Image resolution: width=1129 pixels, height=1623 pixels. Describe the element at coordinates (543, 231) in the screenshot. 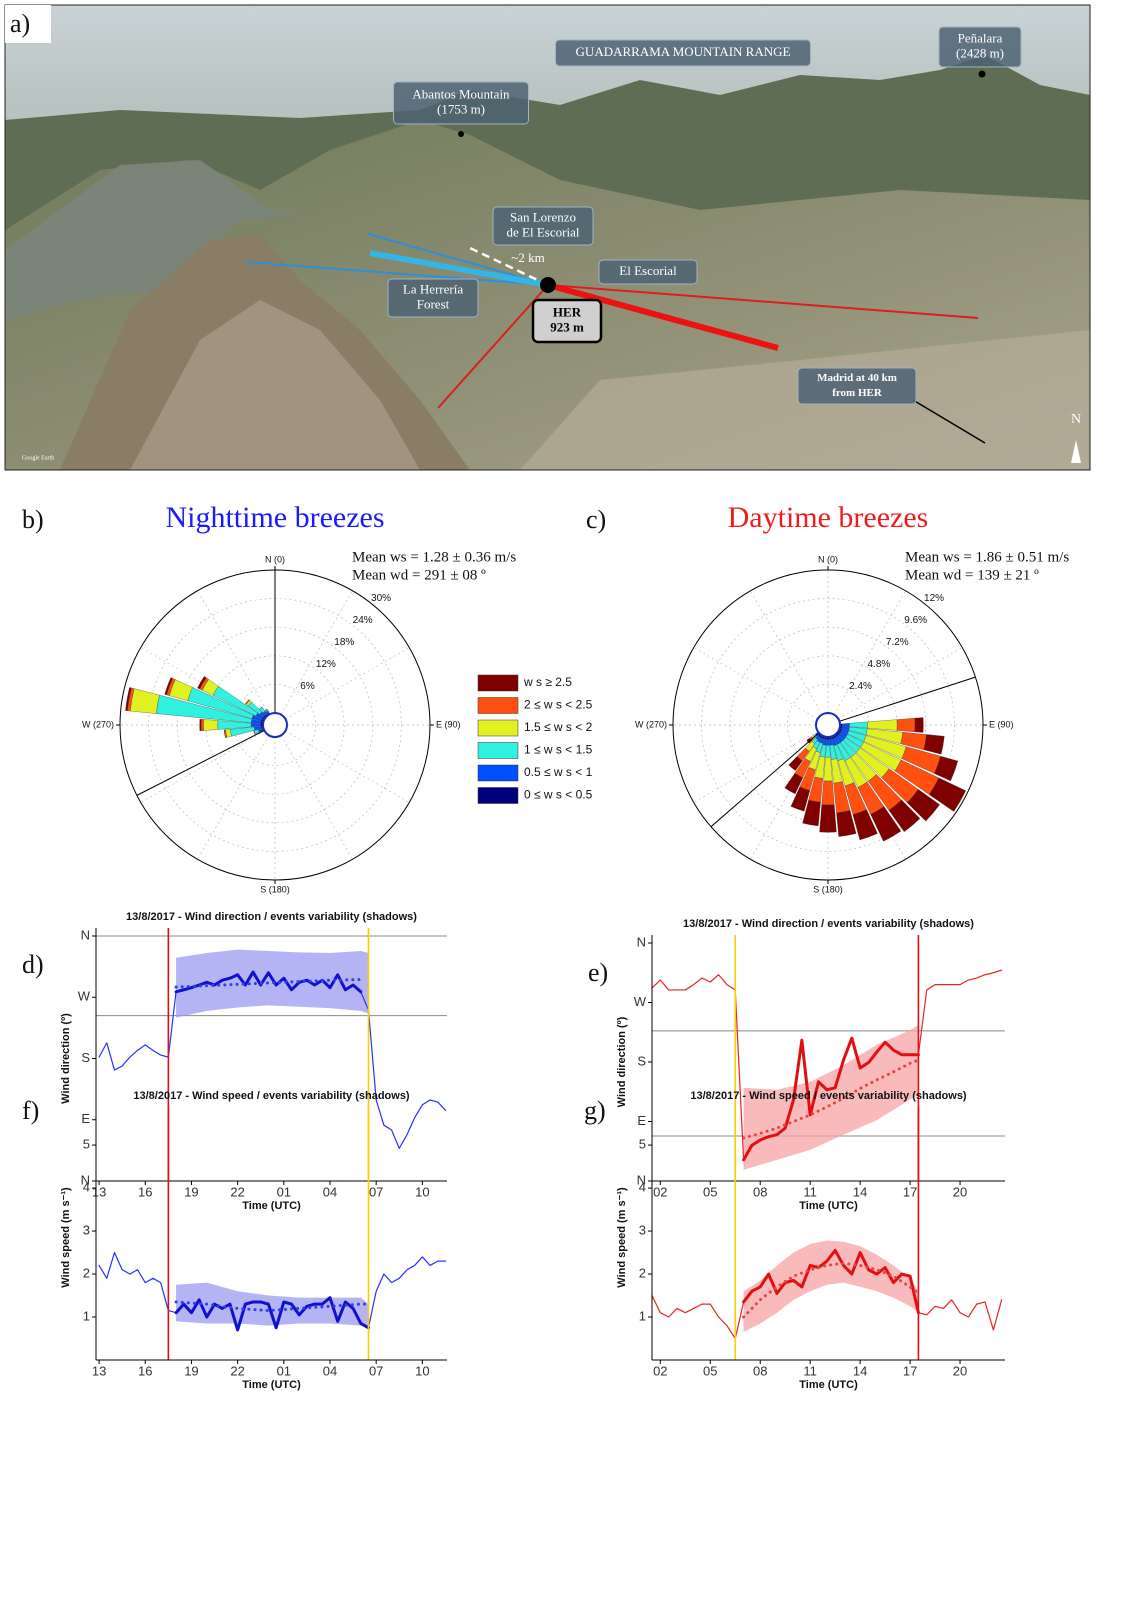

I see `photo-label: de El Escorial` at that location.